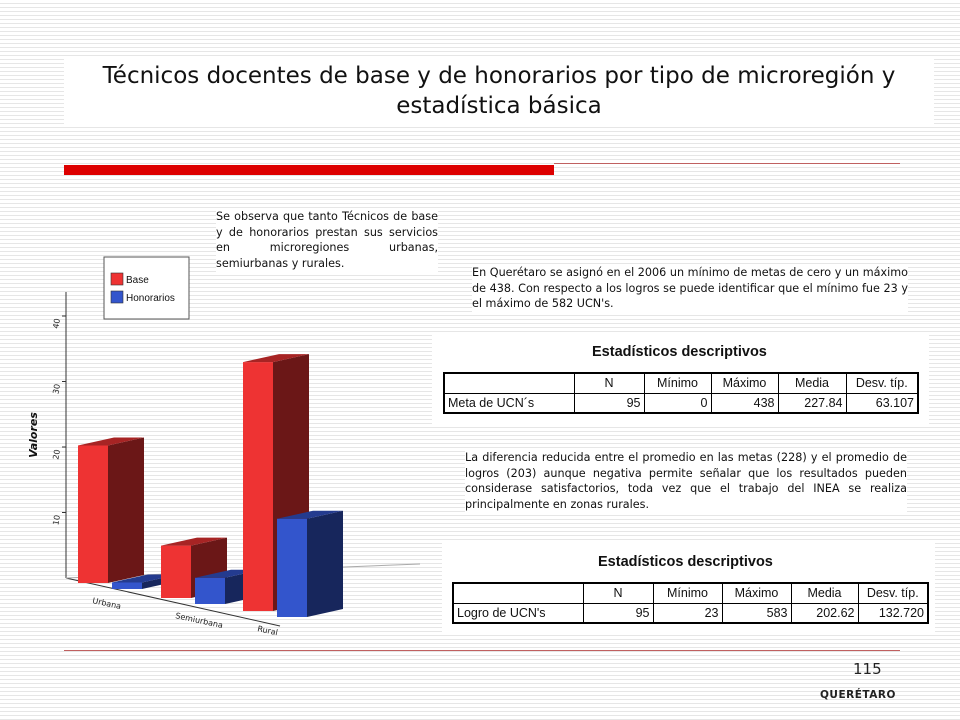 The height and width of the screenshot is (720, 960). Describe the element at coordinates (117, 297) in the screenshot. I see `legend-swatch-honorarios` at that location.